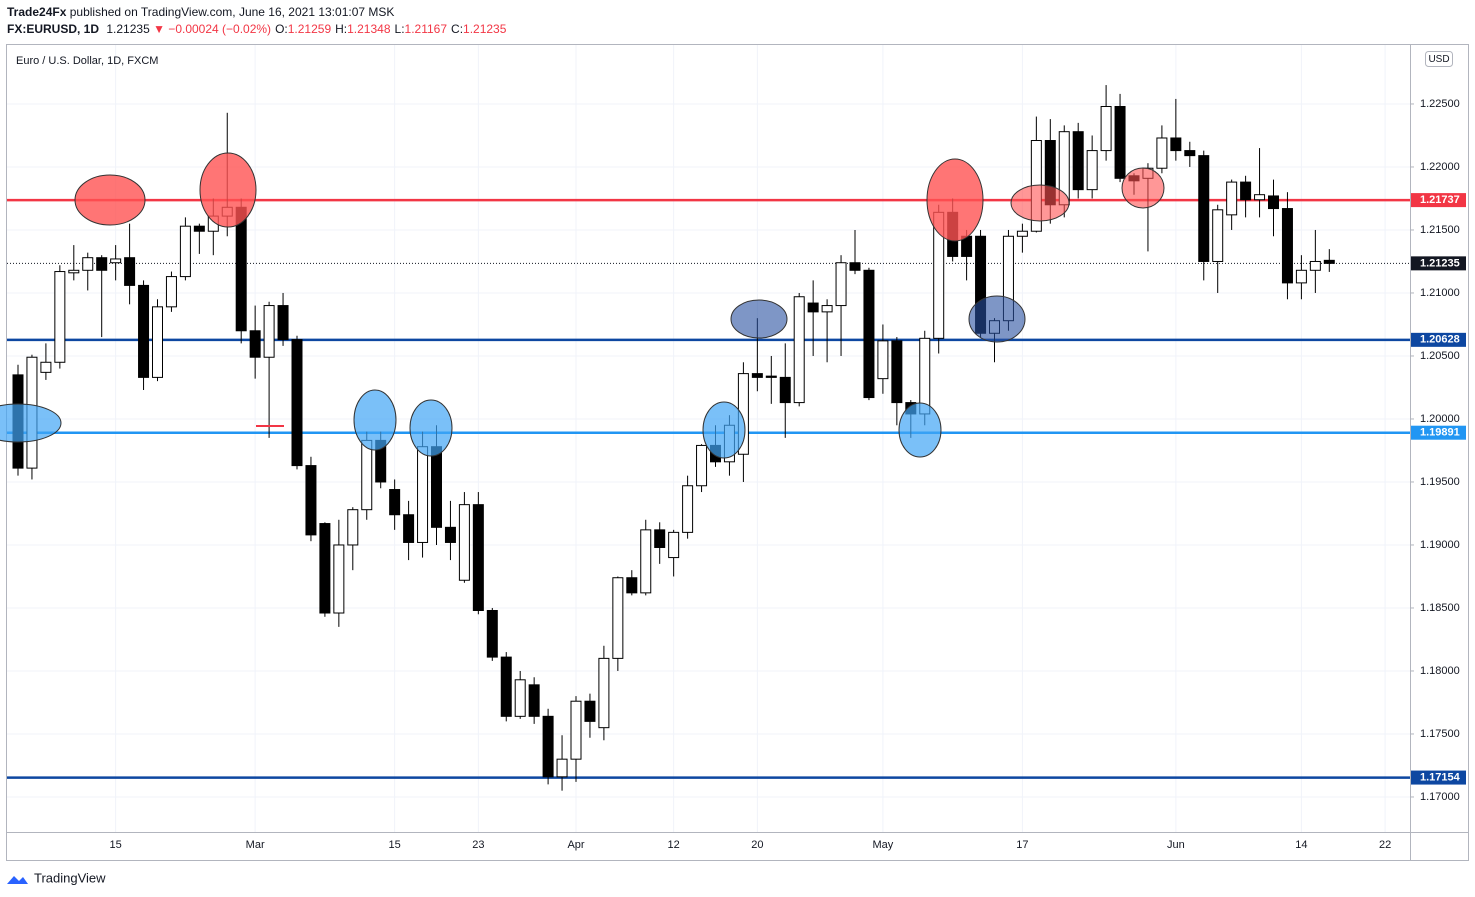  I want to click on ohlc-key: H:, so click(341, 29).